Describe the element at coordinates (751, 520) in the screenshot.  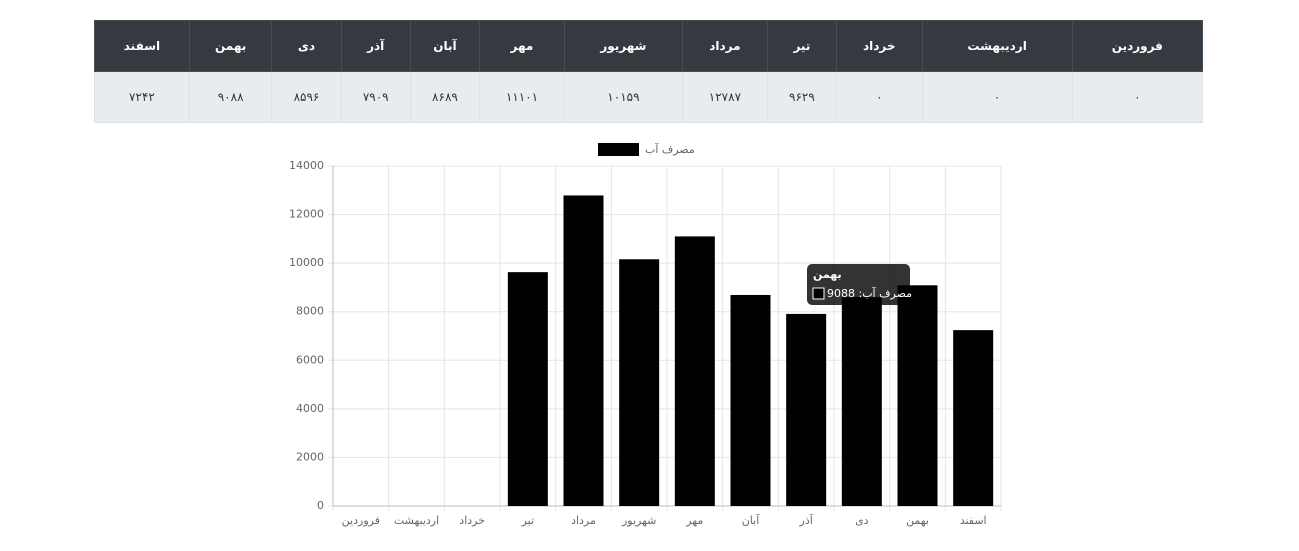
I see `x-tick-label: آبان` at that location.